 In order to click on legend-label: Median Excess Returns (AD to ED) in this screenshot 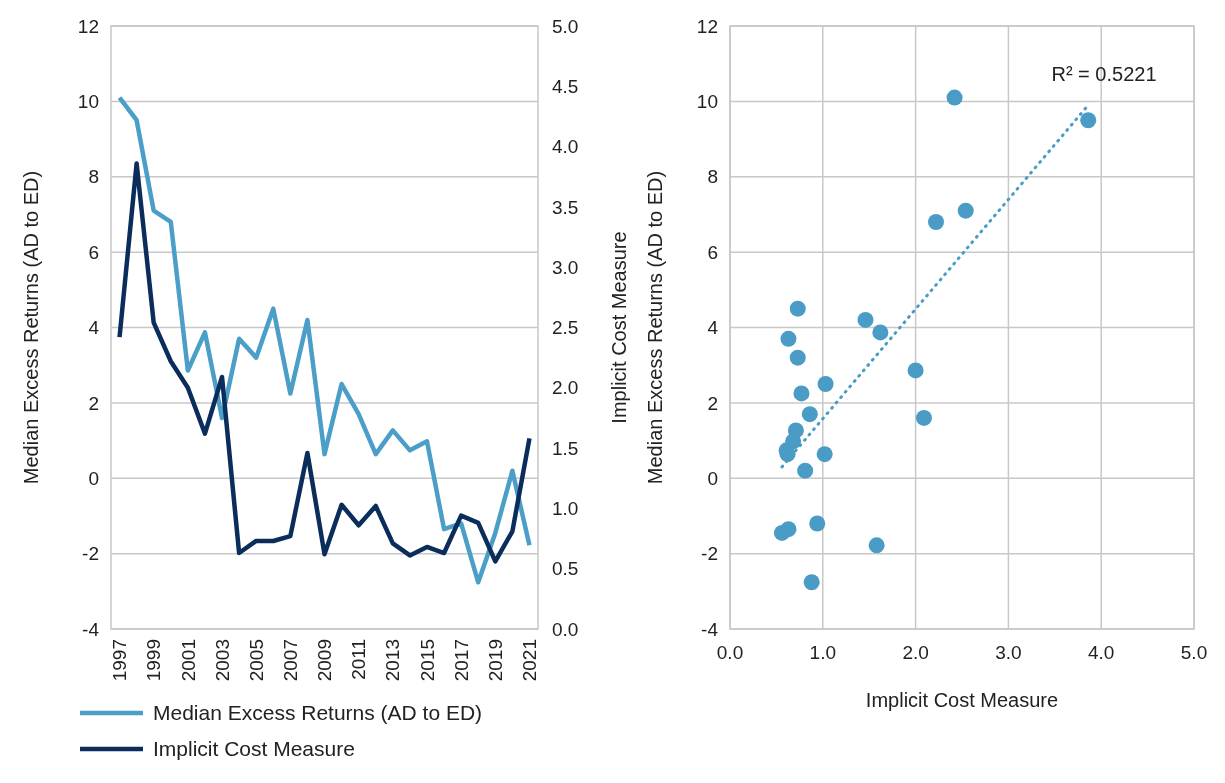, I will do `click(318, 713)`.